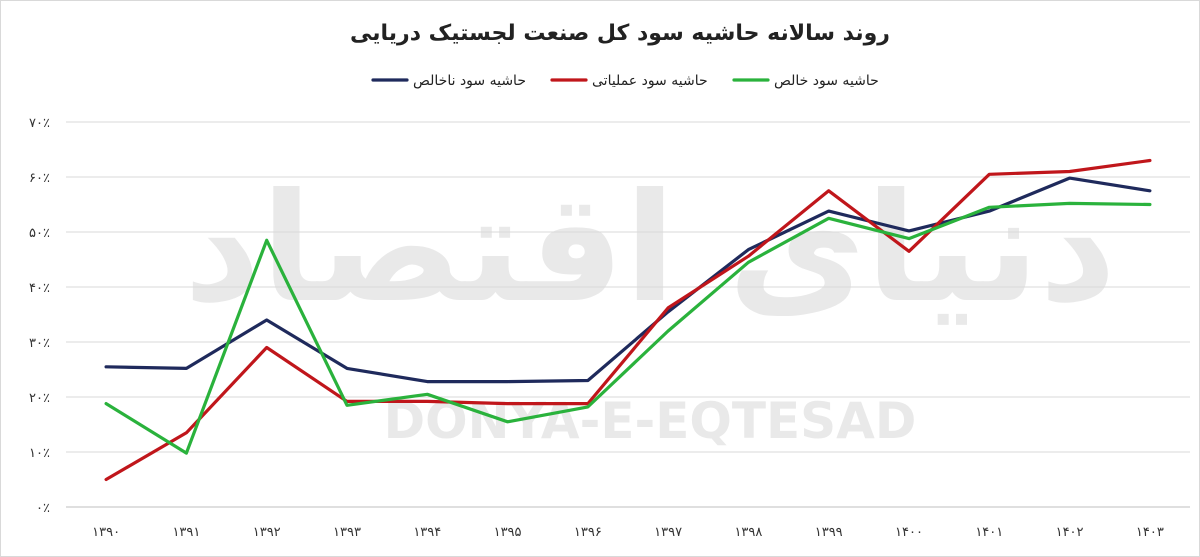  I want to click on x-tick-label: ۱۳۹۶, so click(588, 532).